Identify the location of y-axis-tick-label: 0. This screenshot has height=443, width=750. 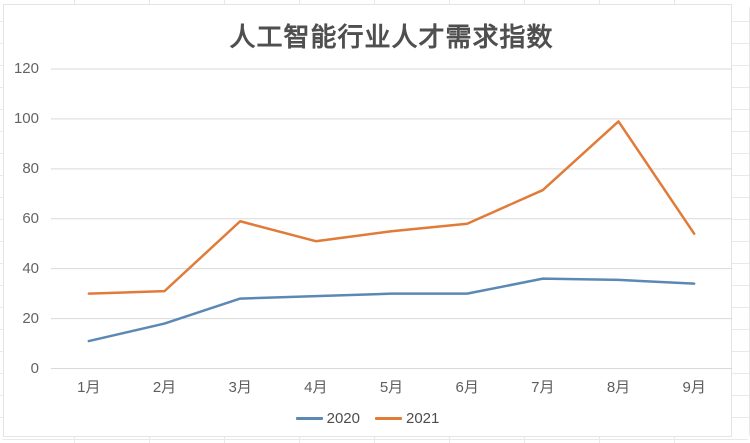
(34, 368).